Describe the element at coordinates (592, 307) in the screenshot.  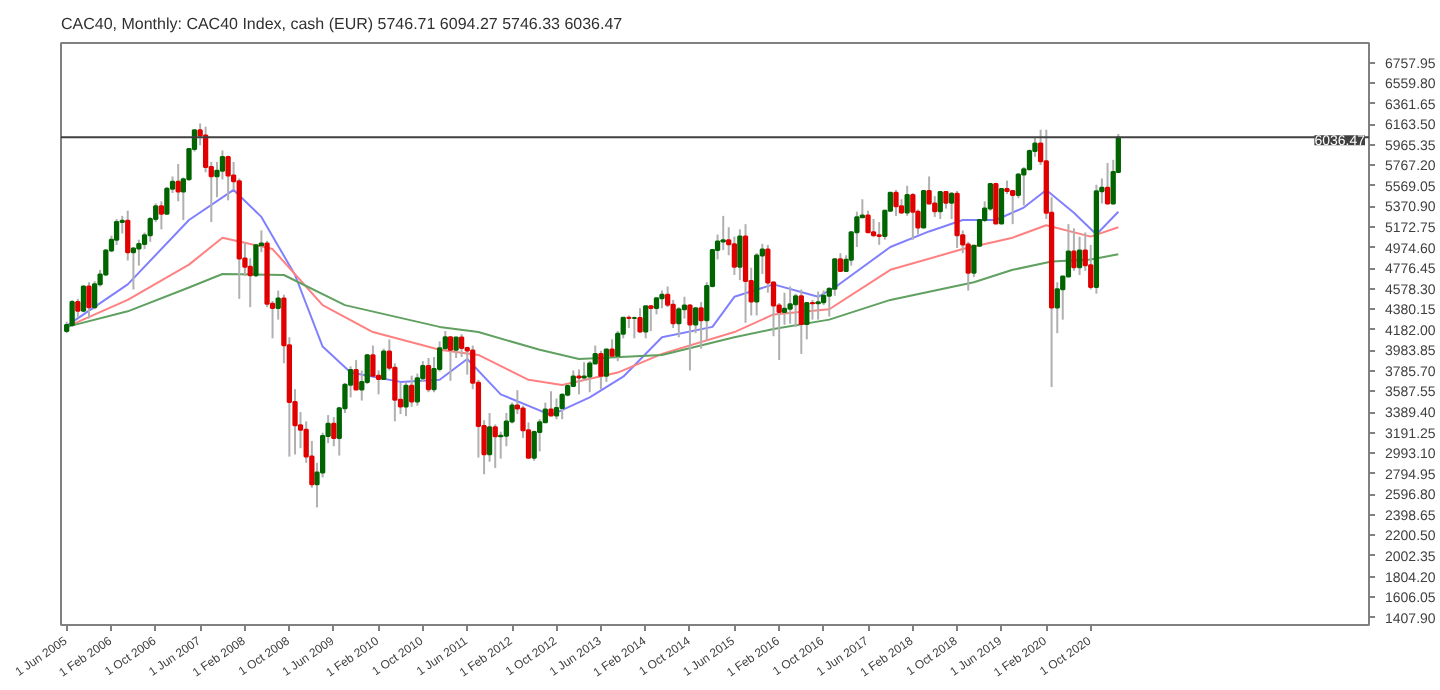
I see `line-series` at that location.